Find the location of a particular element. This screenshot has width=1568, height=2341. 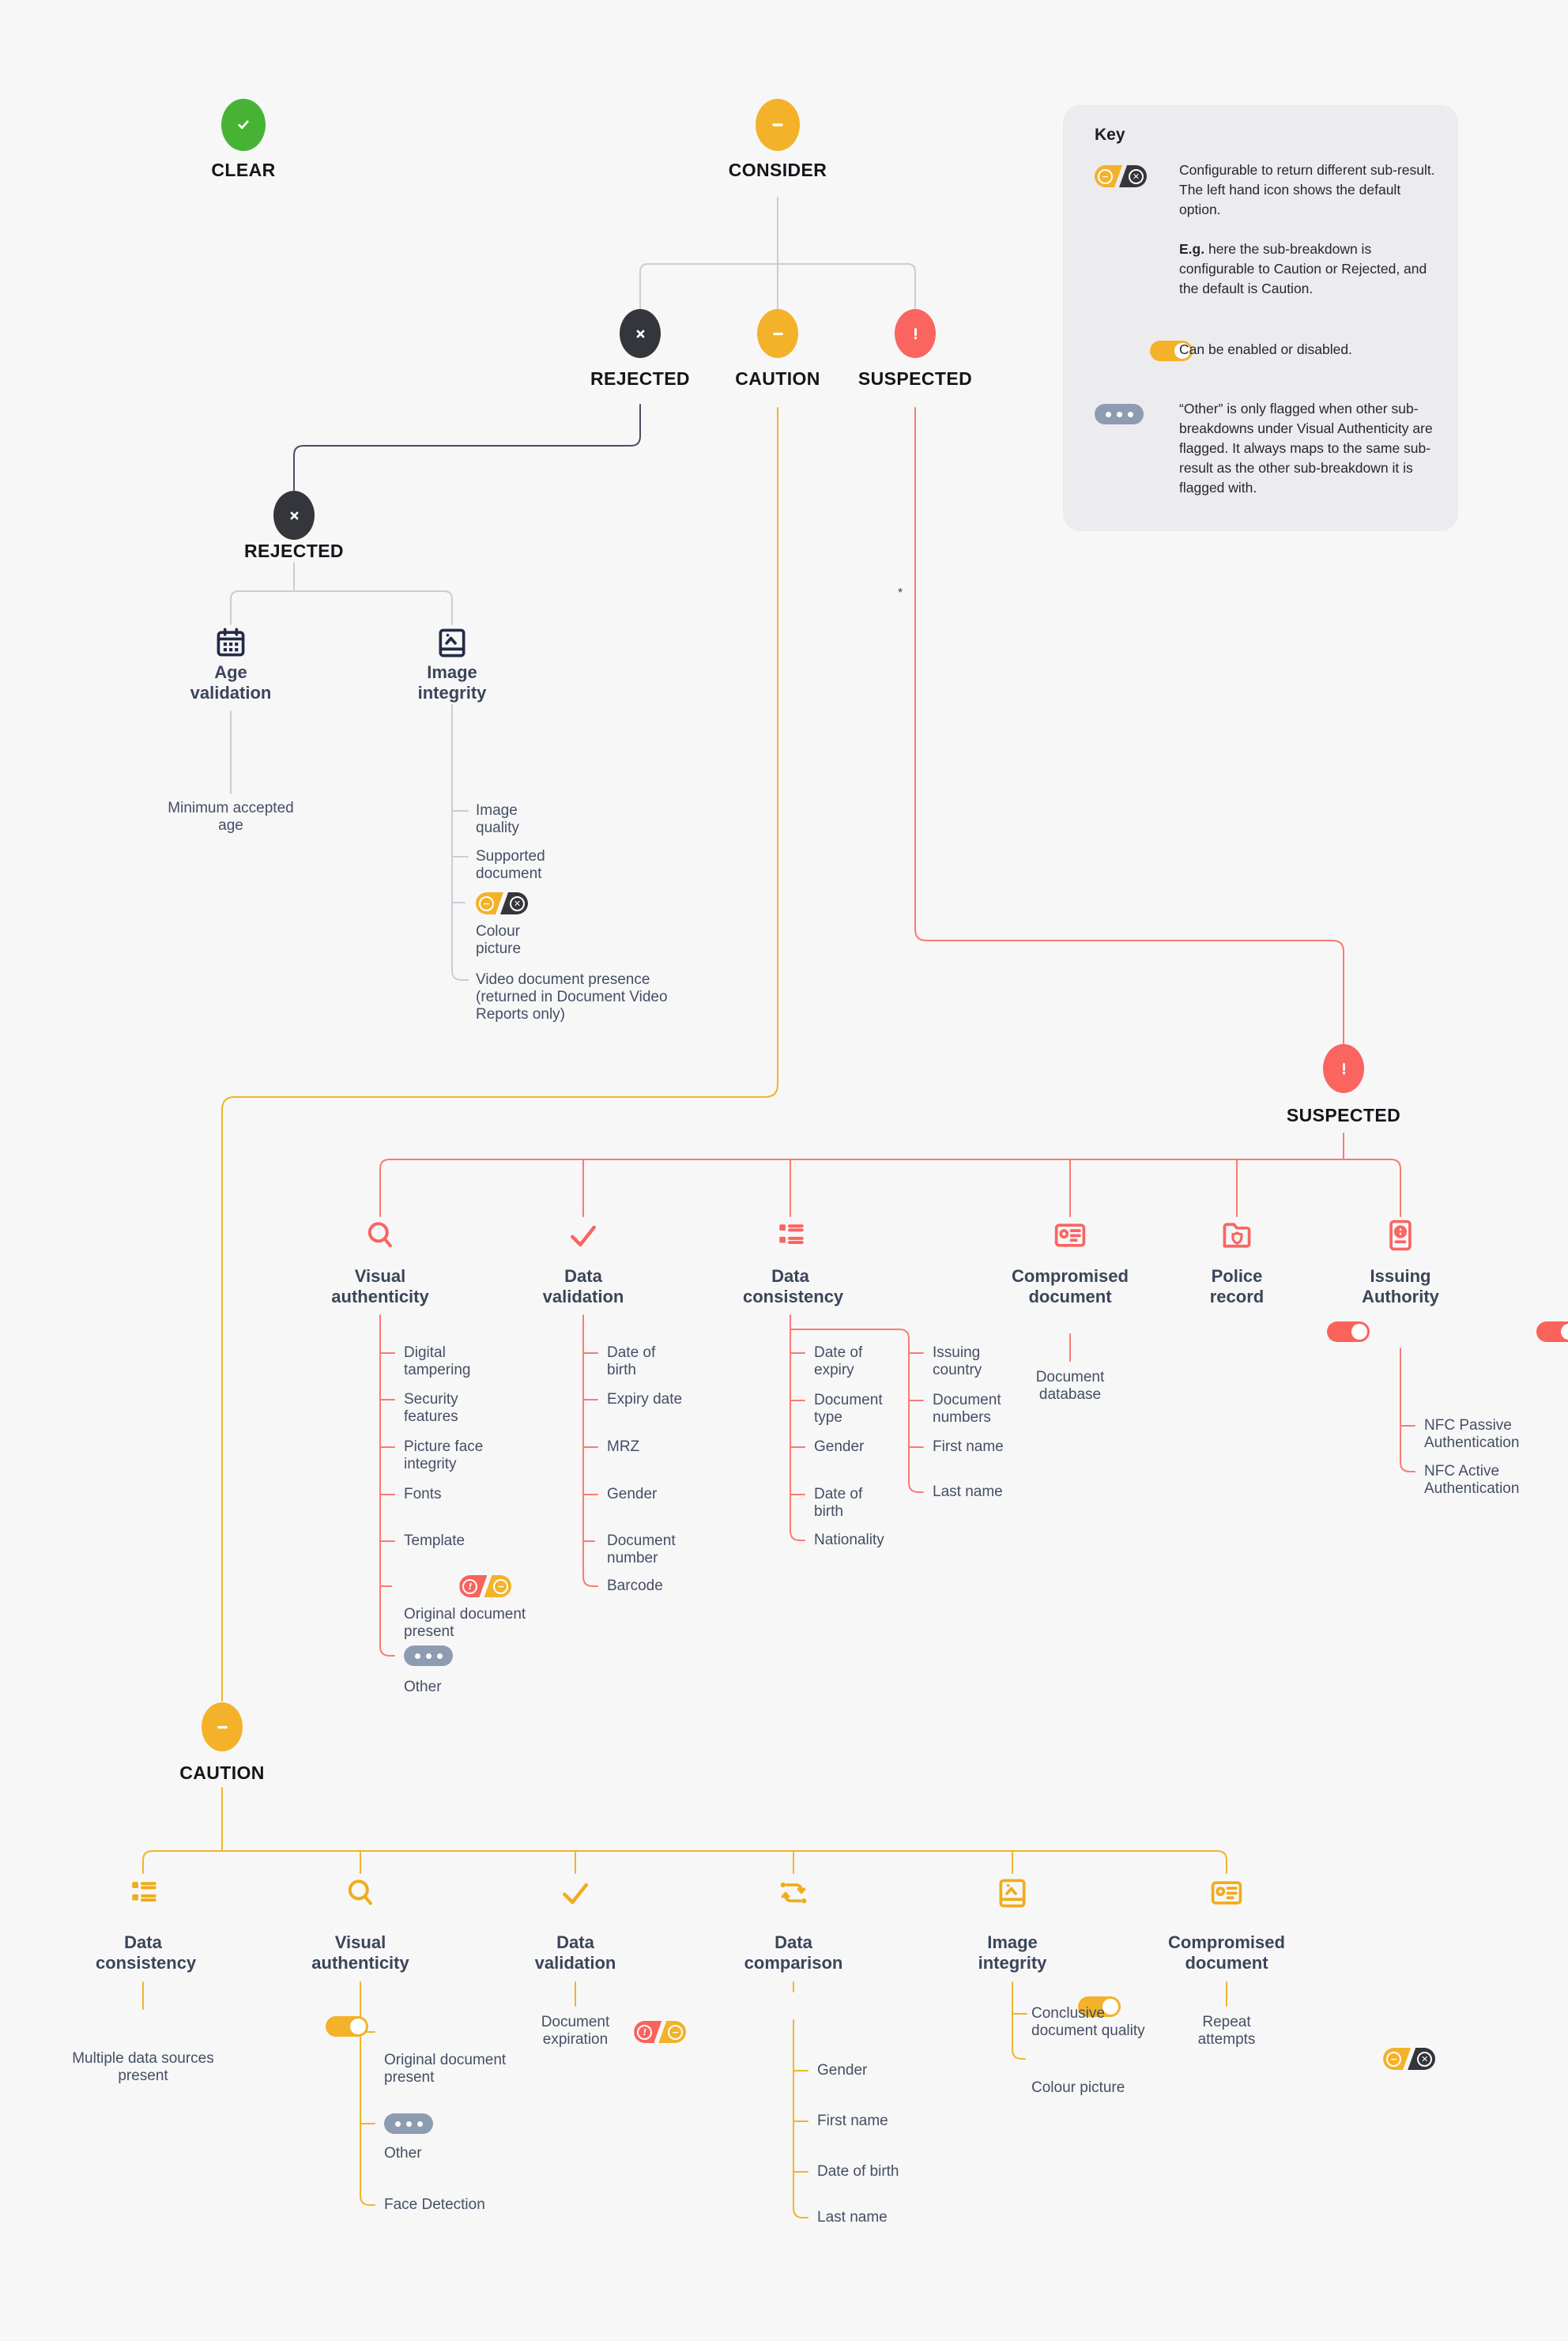

sub-item: Multiple data sources present is located at coordinates (143, 2067).